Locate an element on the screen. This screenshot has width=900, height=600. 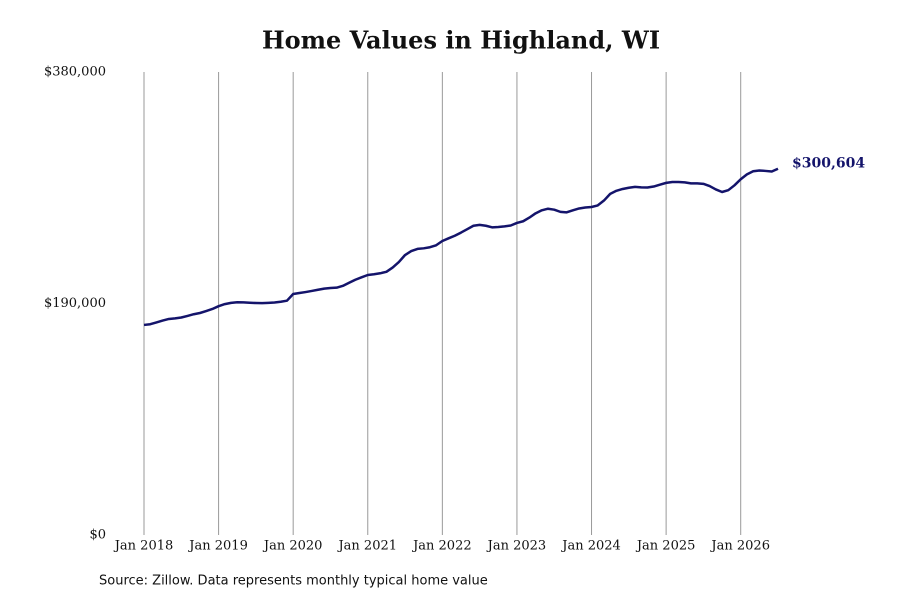
x-tick-label: Jan 2018 is located at coordinates (143, 546).